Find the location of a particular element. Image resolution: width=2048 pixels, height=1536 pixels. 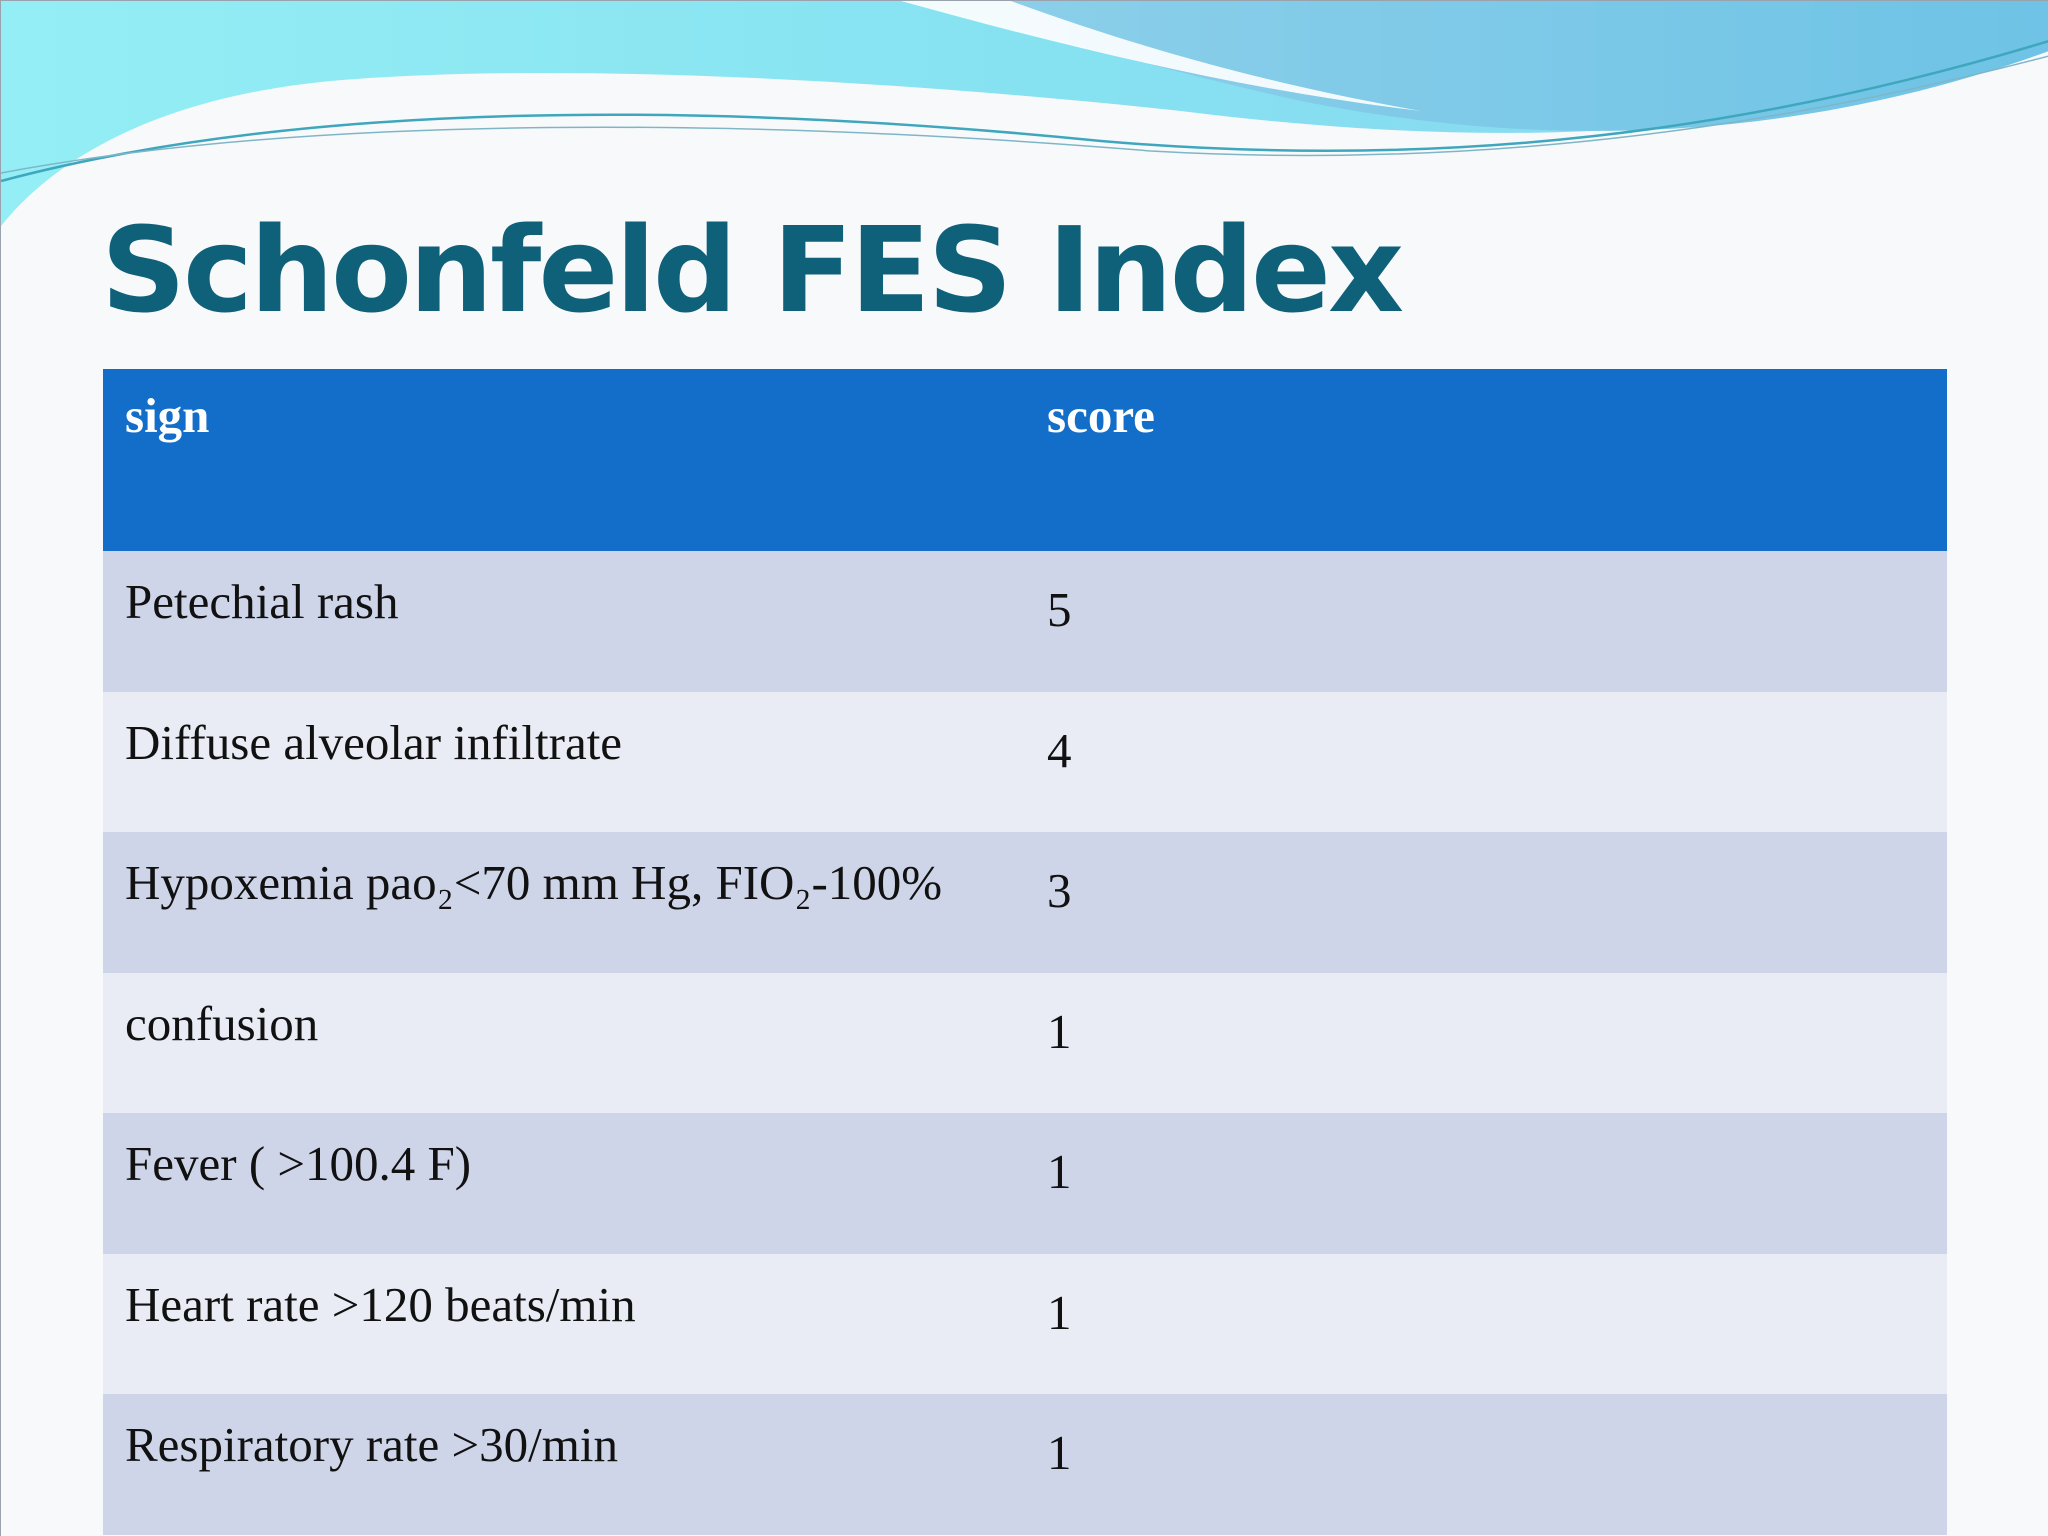

table-row: Diffuse alveolar infiltrate 4 is located at coordinates (1025, 761).